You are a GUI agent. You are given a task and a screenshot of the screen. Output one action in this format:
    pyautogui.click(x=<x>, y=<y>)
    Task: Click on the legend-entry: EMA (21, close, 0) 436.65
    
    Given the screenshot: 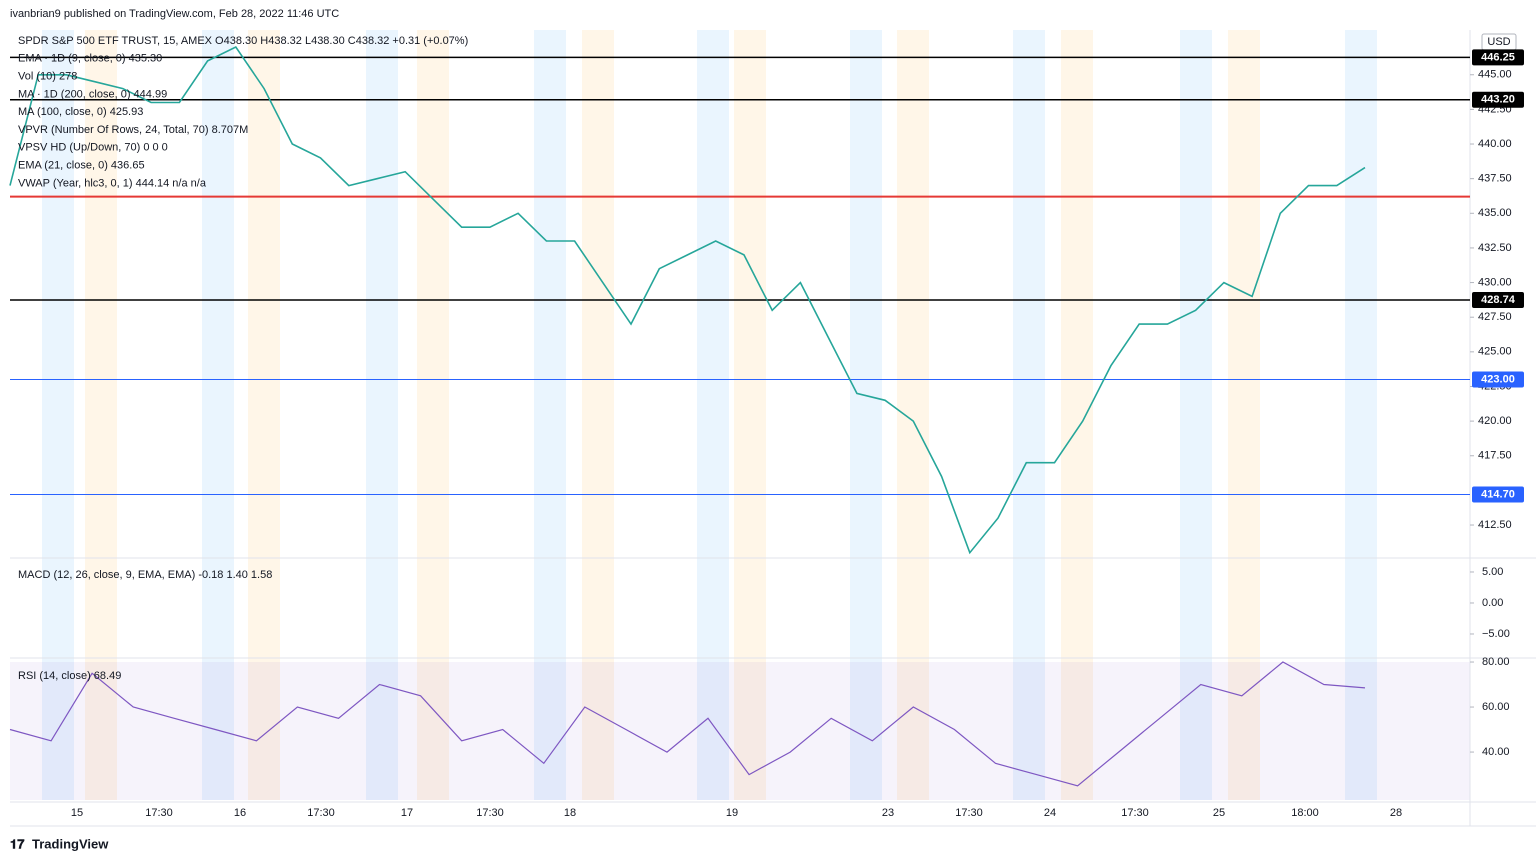 What is the action you would take?
    pyautogui.click(x=81, y=166)
    